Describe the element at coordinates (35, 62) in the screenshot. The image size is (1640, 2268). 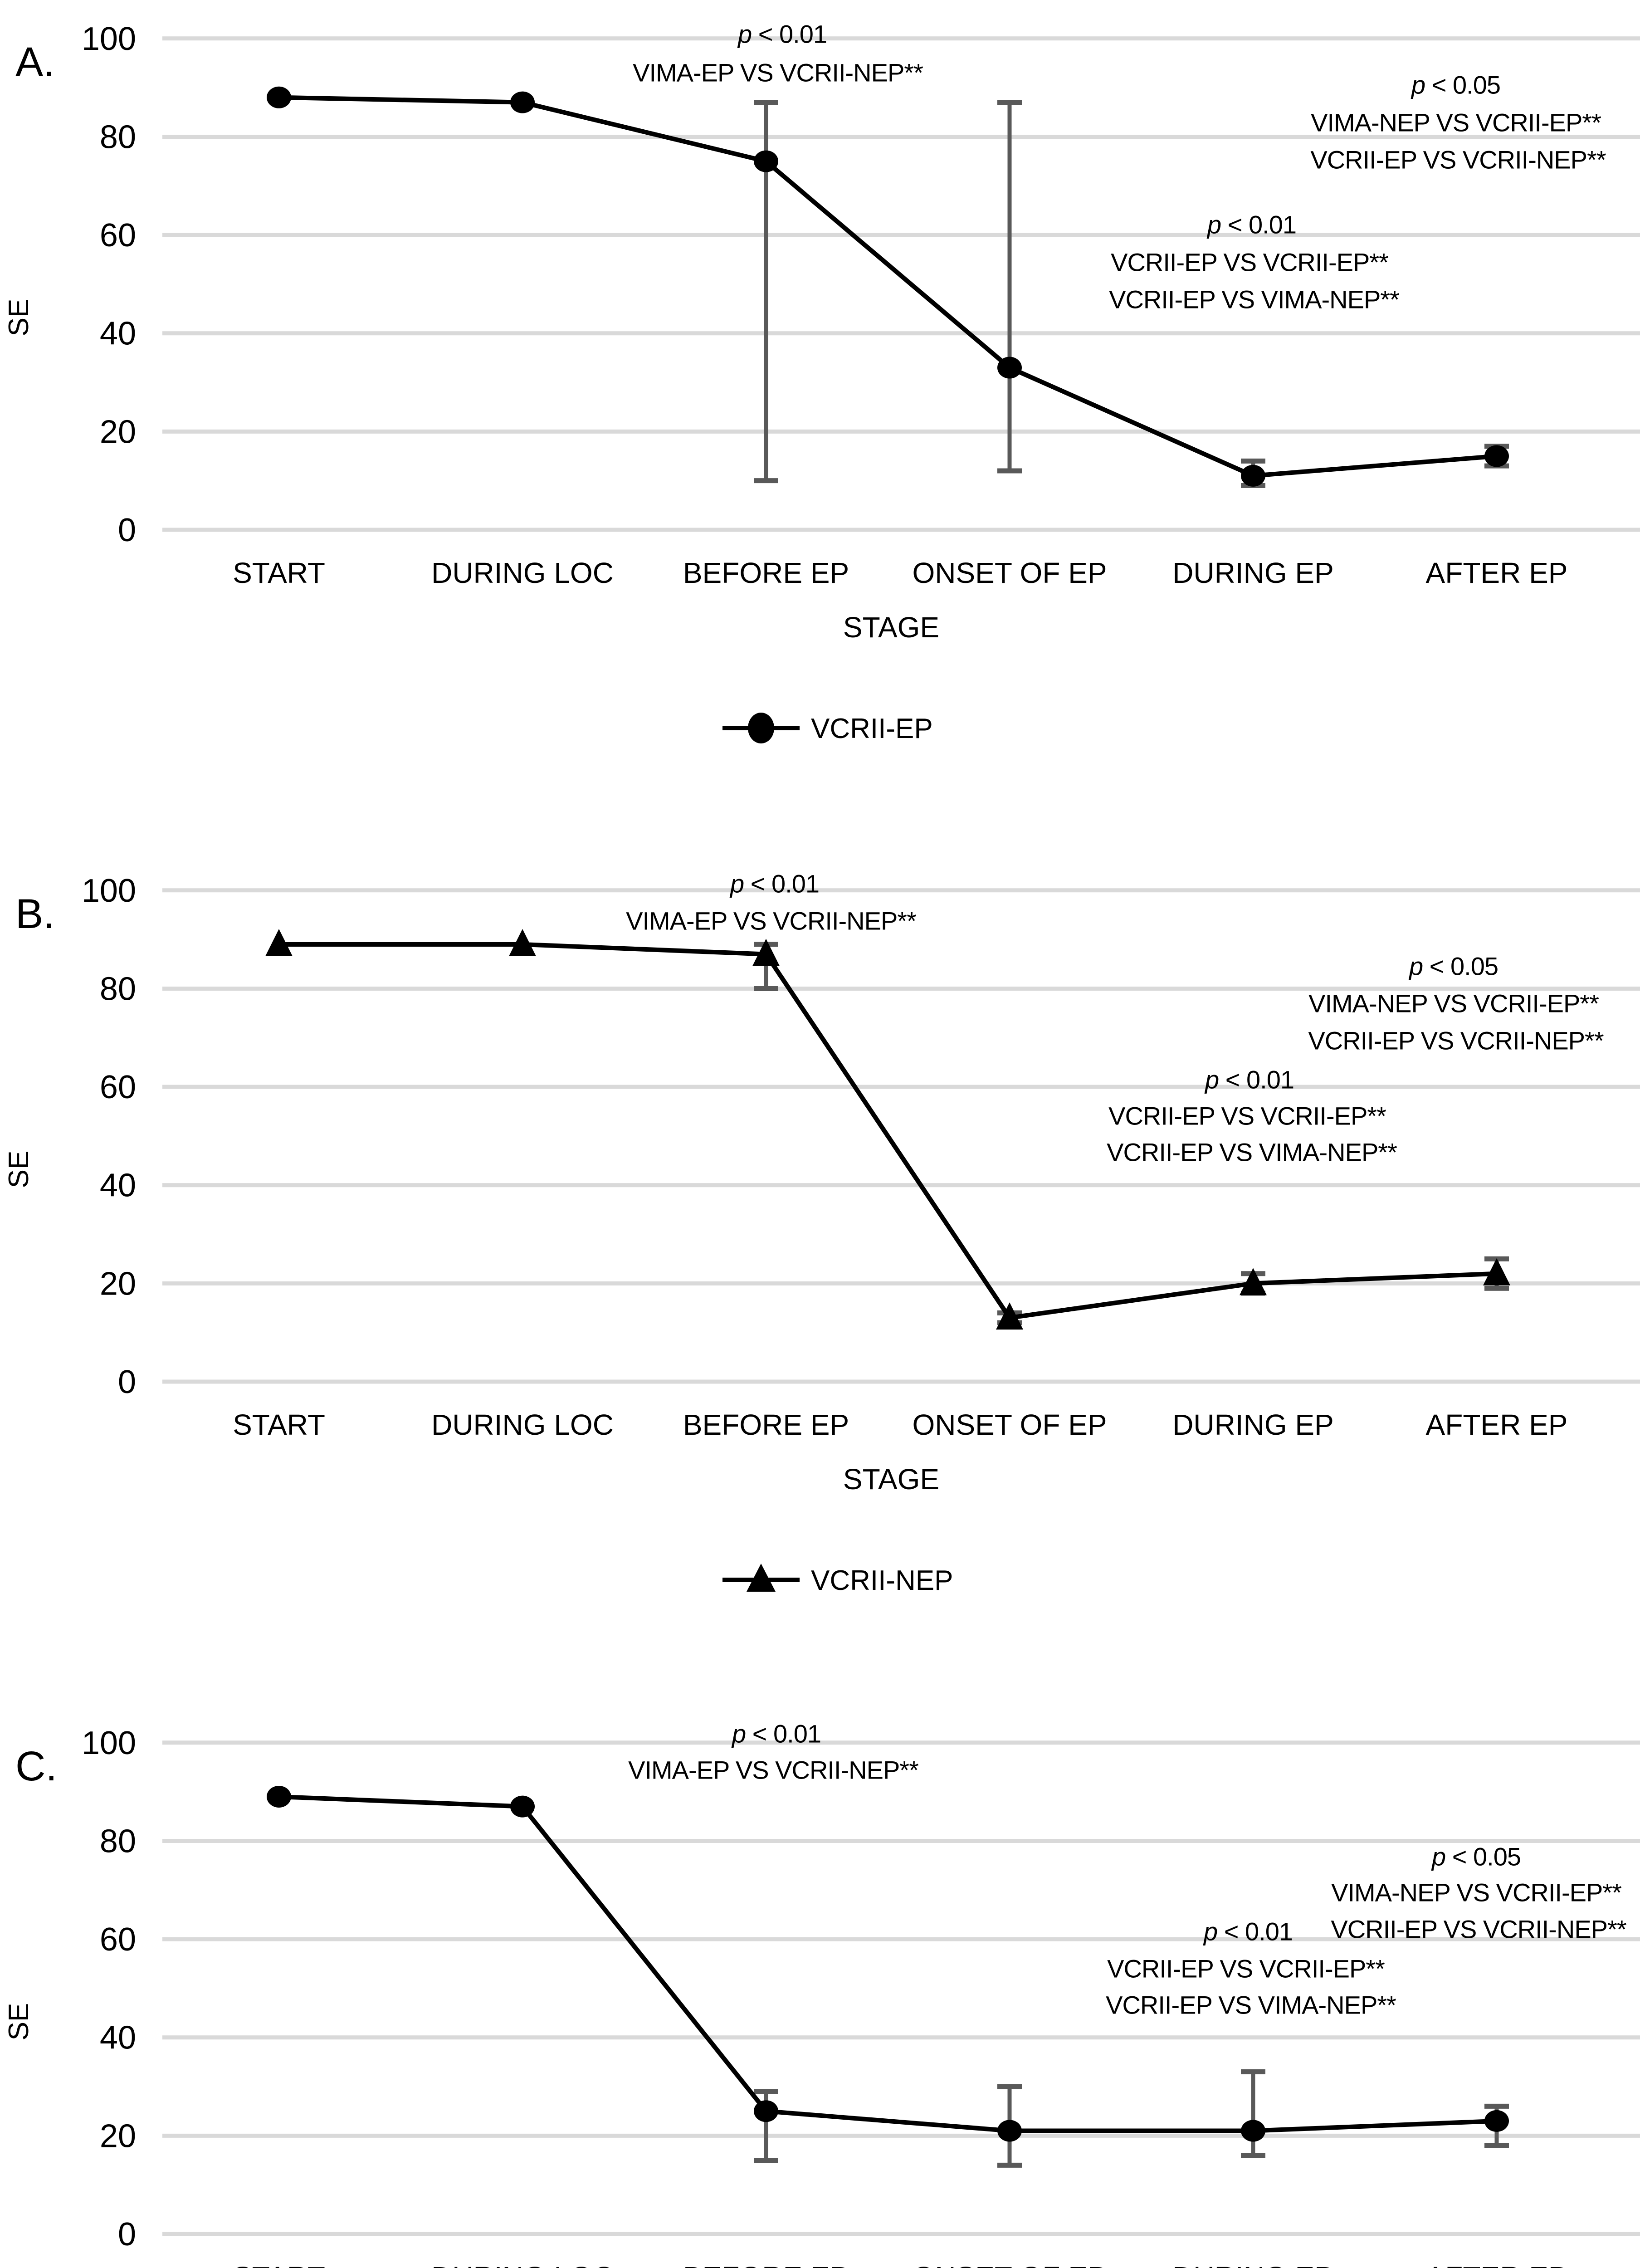
I see `panel-letter: A.` at that location.